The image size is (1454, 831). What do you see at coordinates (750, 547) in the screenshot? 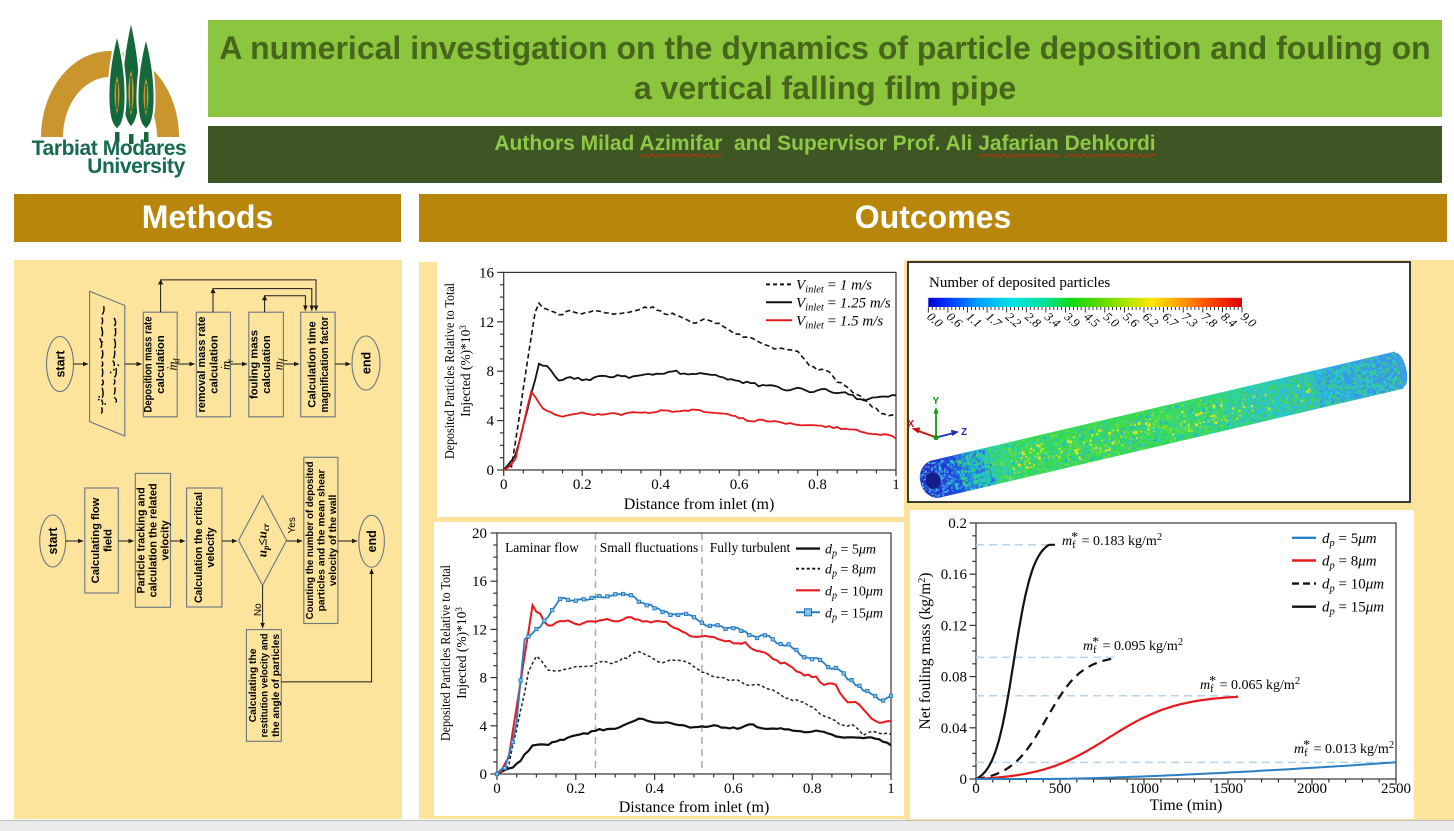
I see `svg-text: Fully turbulent` at bounding box center [750, 547].